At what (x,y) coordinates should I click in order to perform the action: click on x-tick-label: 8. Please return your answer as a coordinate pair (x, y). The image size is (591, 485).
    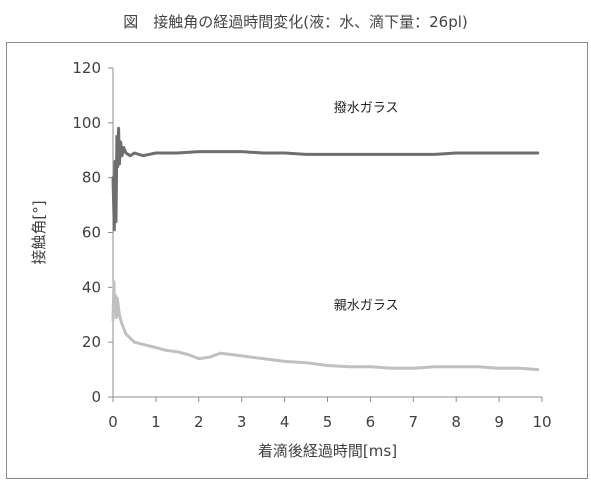
    Looking at the image, I should click on (456, 422).